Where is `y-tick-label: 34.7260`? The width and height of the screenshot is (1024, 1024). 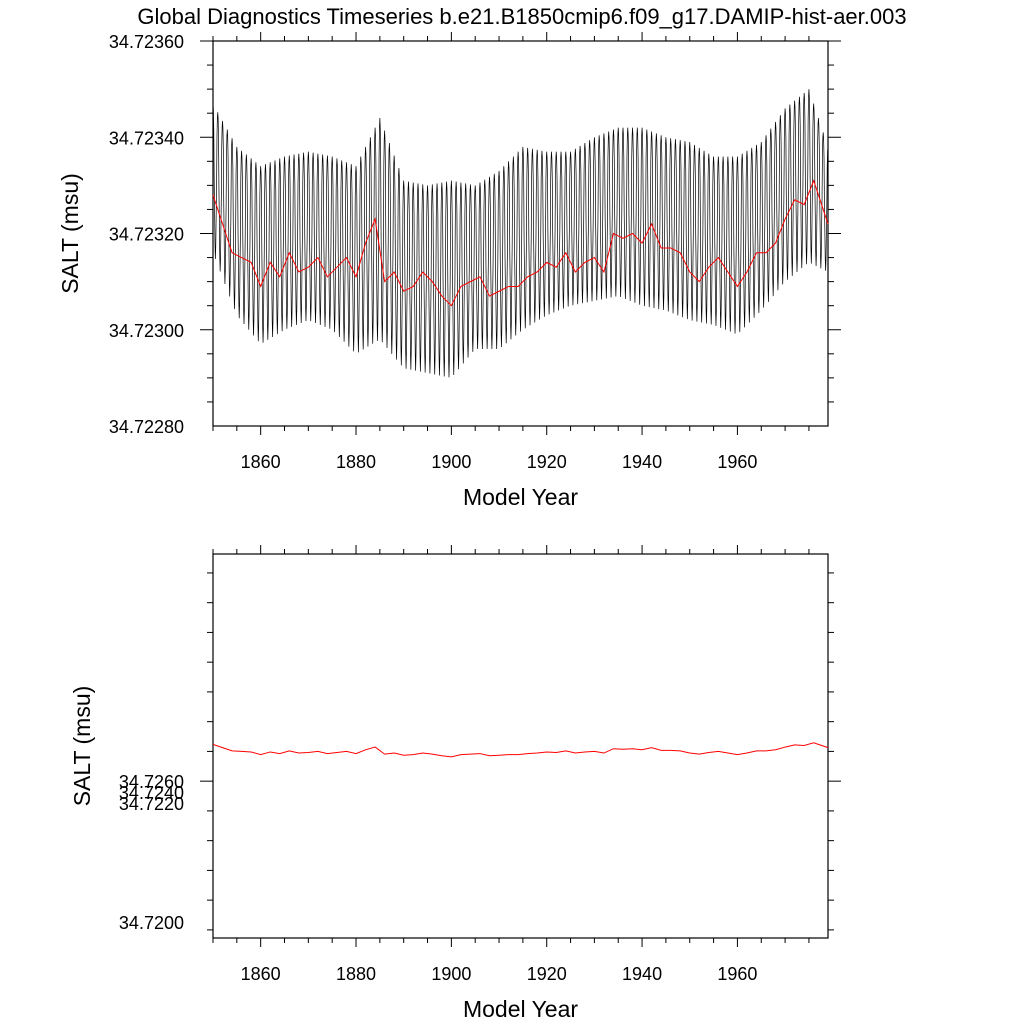 y-tick-label: 34.7260 is located at coordinates (151, 782).